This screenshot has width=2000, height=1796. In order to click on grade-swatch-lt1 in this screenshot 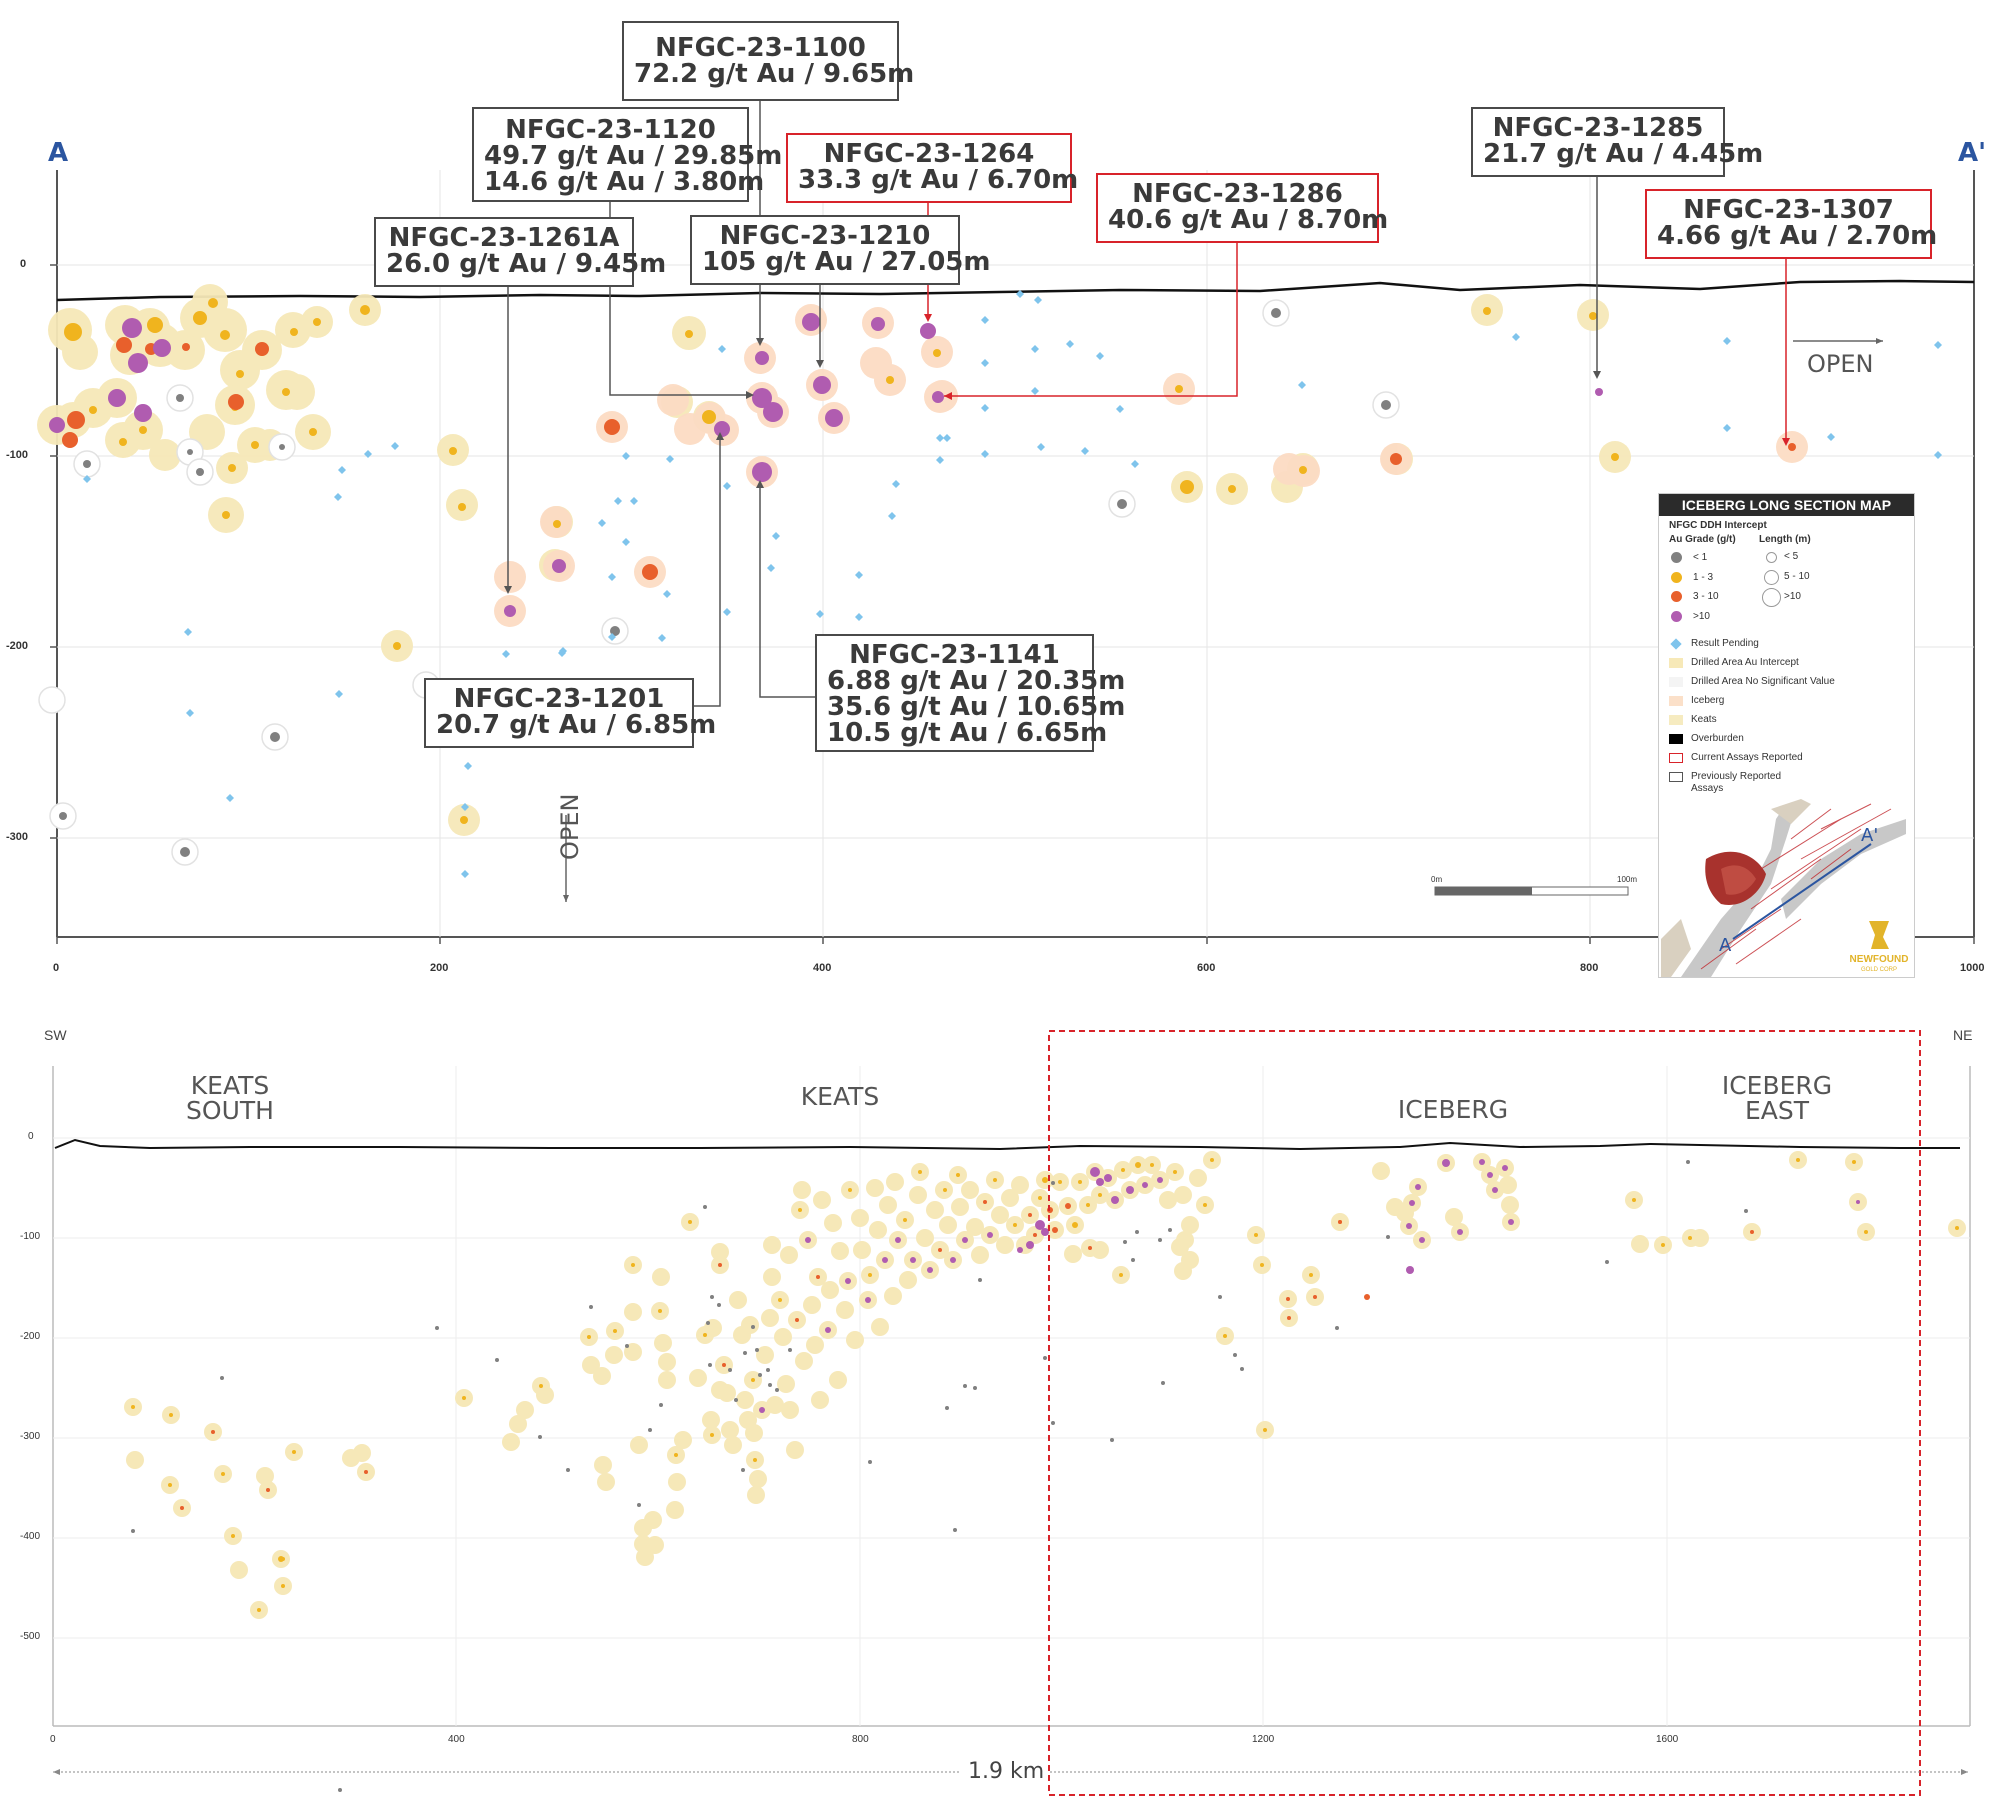, I will do `click(1676, 557)`.